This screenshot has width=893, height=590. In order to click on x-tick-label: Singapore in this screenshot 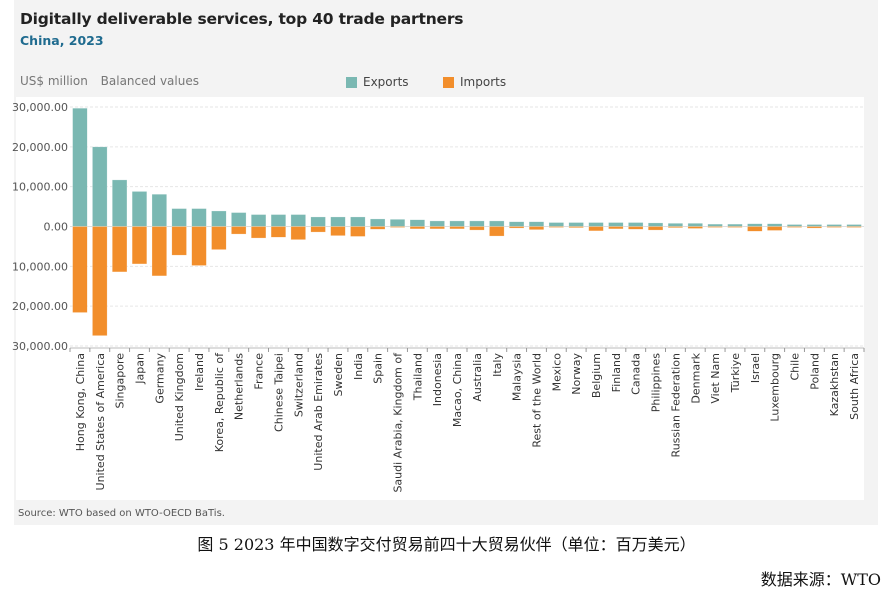, I will do `click(120, 381)`.